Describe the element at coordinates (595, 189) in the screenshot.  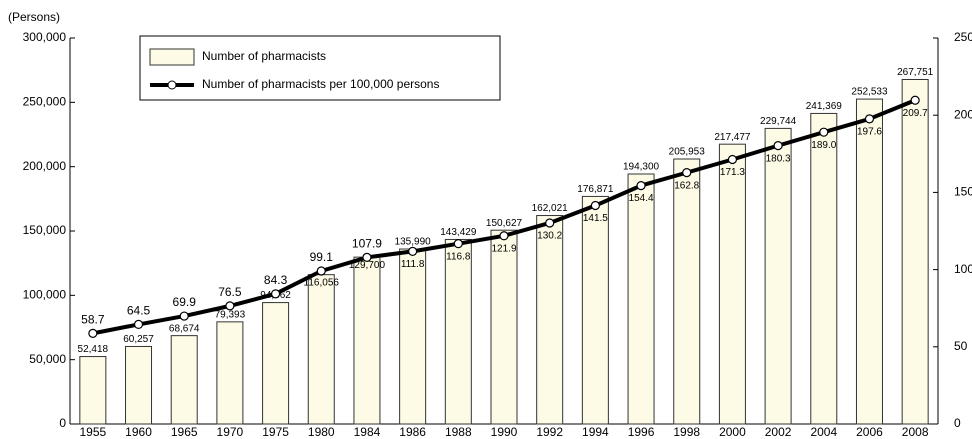
I see `bar-value-label: 176,871` at that location.